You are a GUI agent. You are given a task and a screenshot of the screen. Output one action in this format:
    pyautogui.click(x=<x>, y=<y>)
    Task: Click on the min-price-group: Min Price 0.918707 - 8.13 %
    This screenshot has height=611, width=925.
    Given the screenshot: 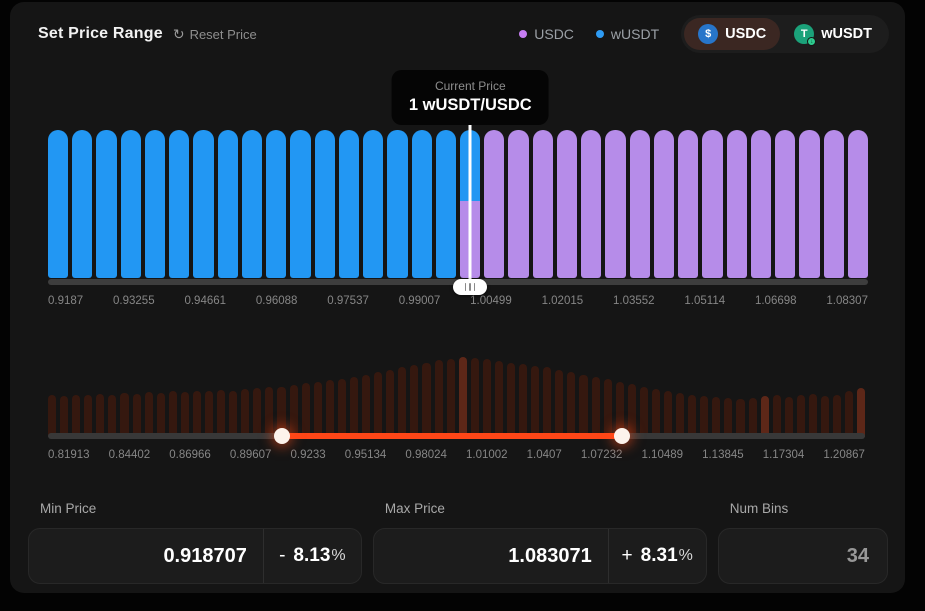 What is the action you would take?
    pyautogui.click(x=195, y=542)
    